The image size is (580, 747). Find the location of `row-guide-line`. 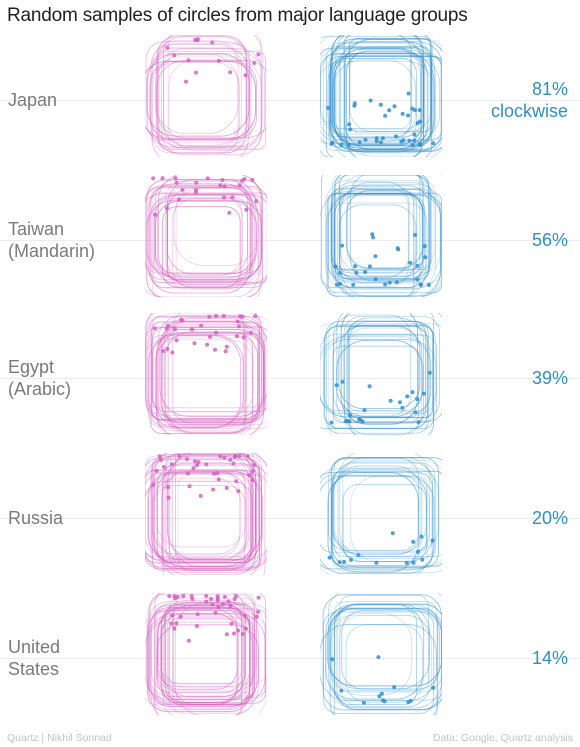

row-guide-line is located at coordinates (290, 658).